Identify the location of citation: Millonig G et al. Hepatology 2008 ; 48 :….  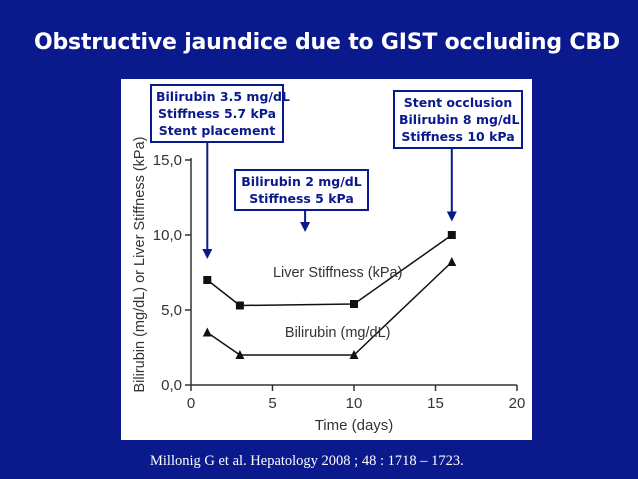
(307, 461).